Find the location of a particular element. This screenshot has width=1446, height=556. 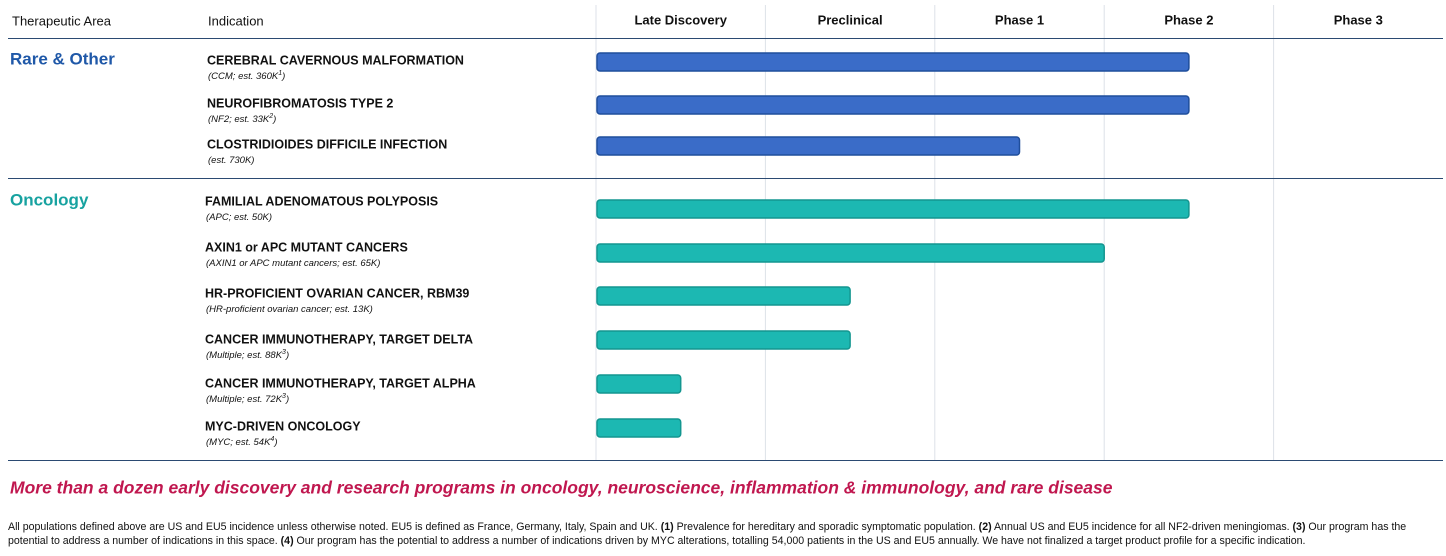

note-text: (AXIN1 or APC mutant cancers; est. 65K) is located at coordinates (293, 263).